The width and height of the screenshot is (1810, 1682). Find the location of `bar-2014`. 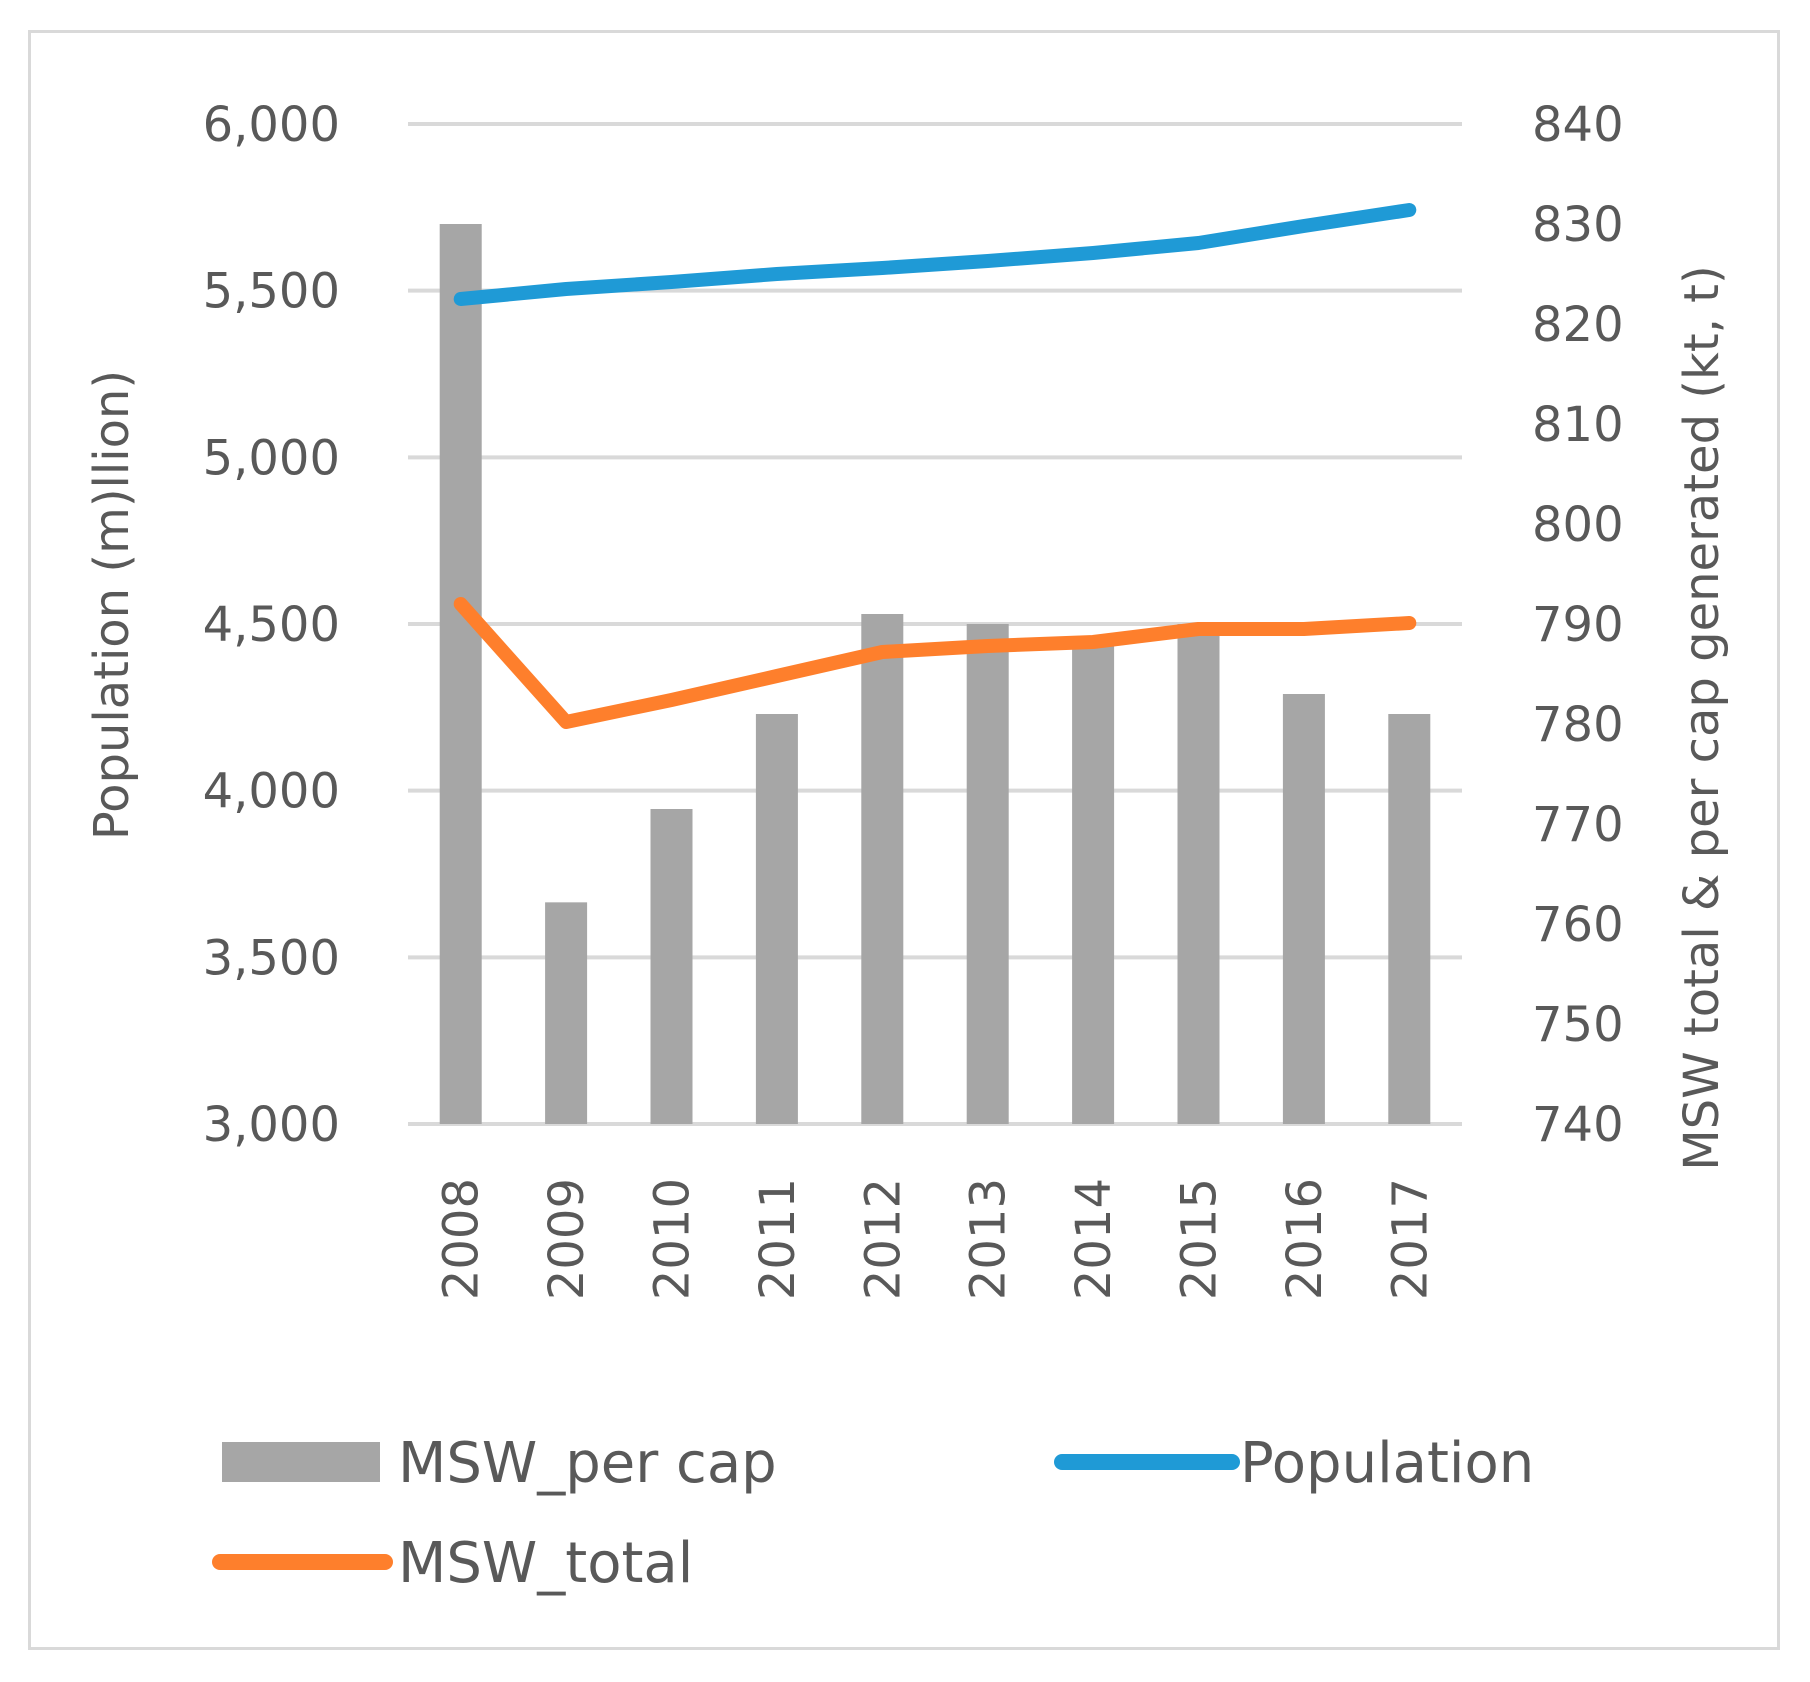

bar-2014 is located at coordinates (1093, 881).